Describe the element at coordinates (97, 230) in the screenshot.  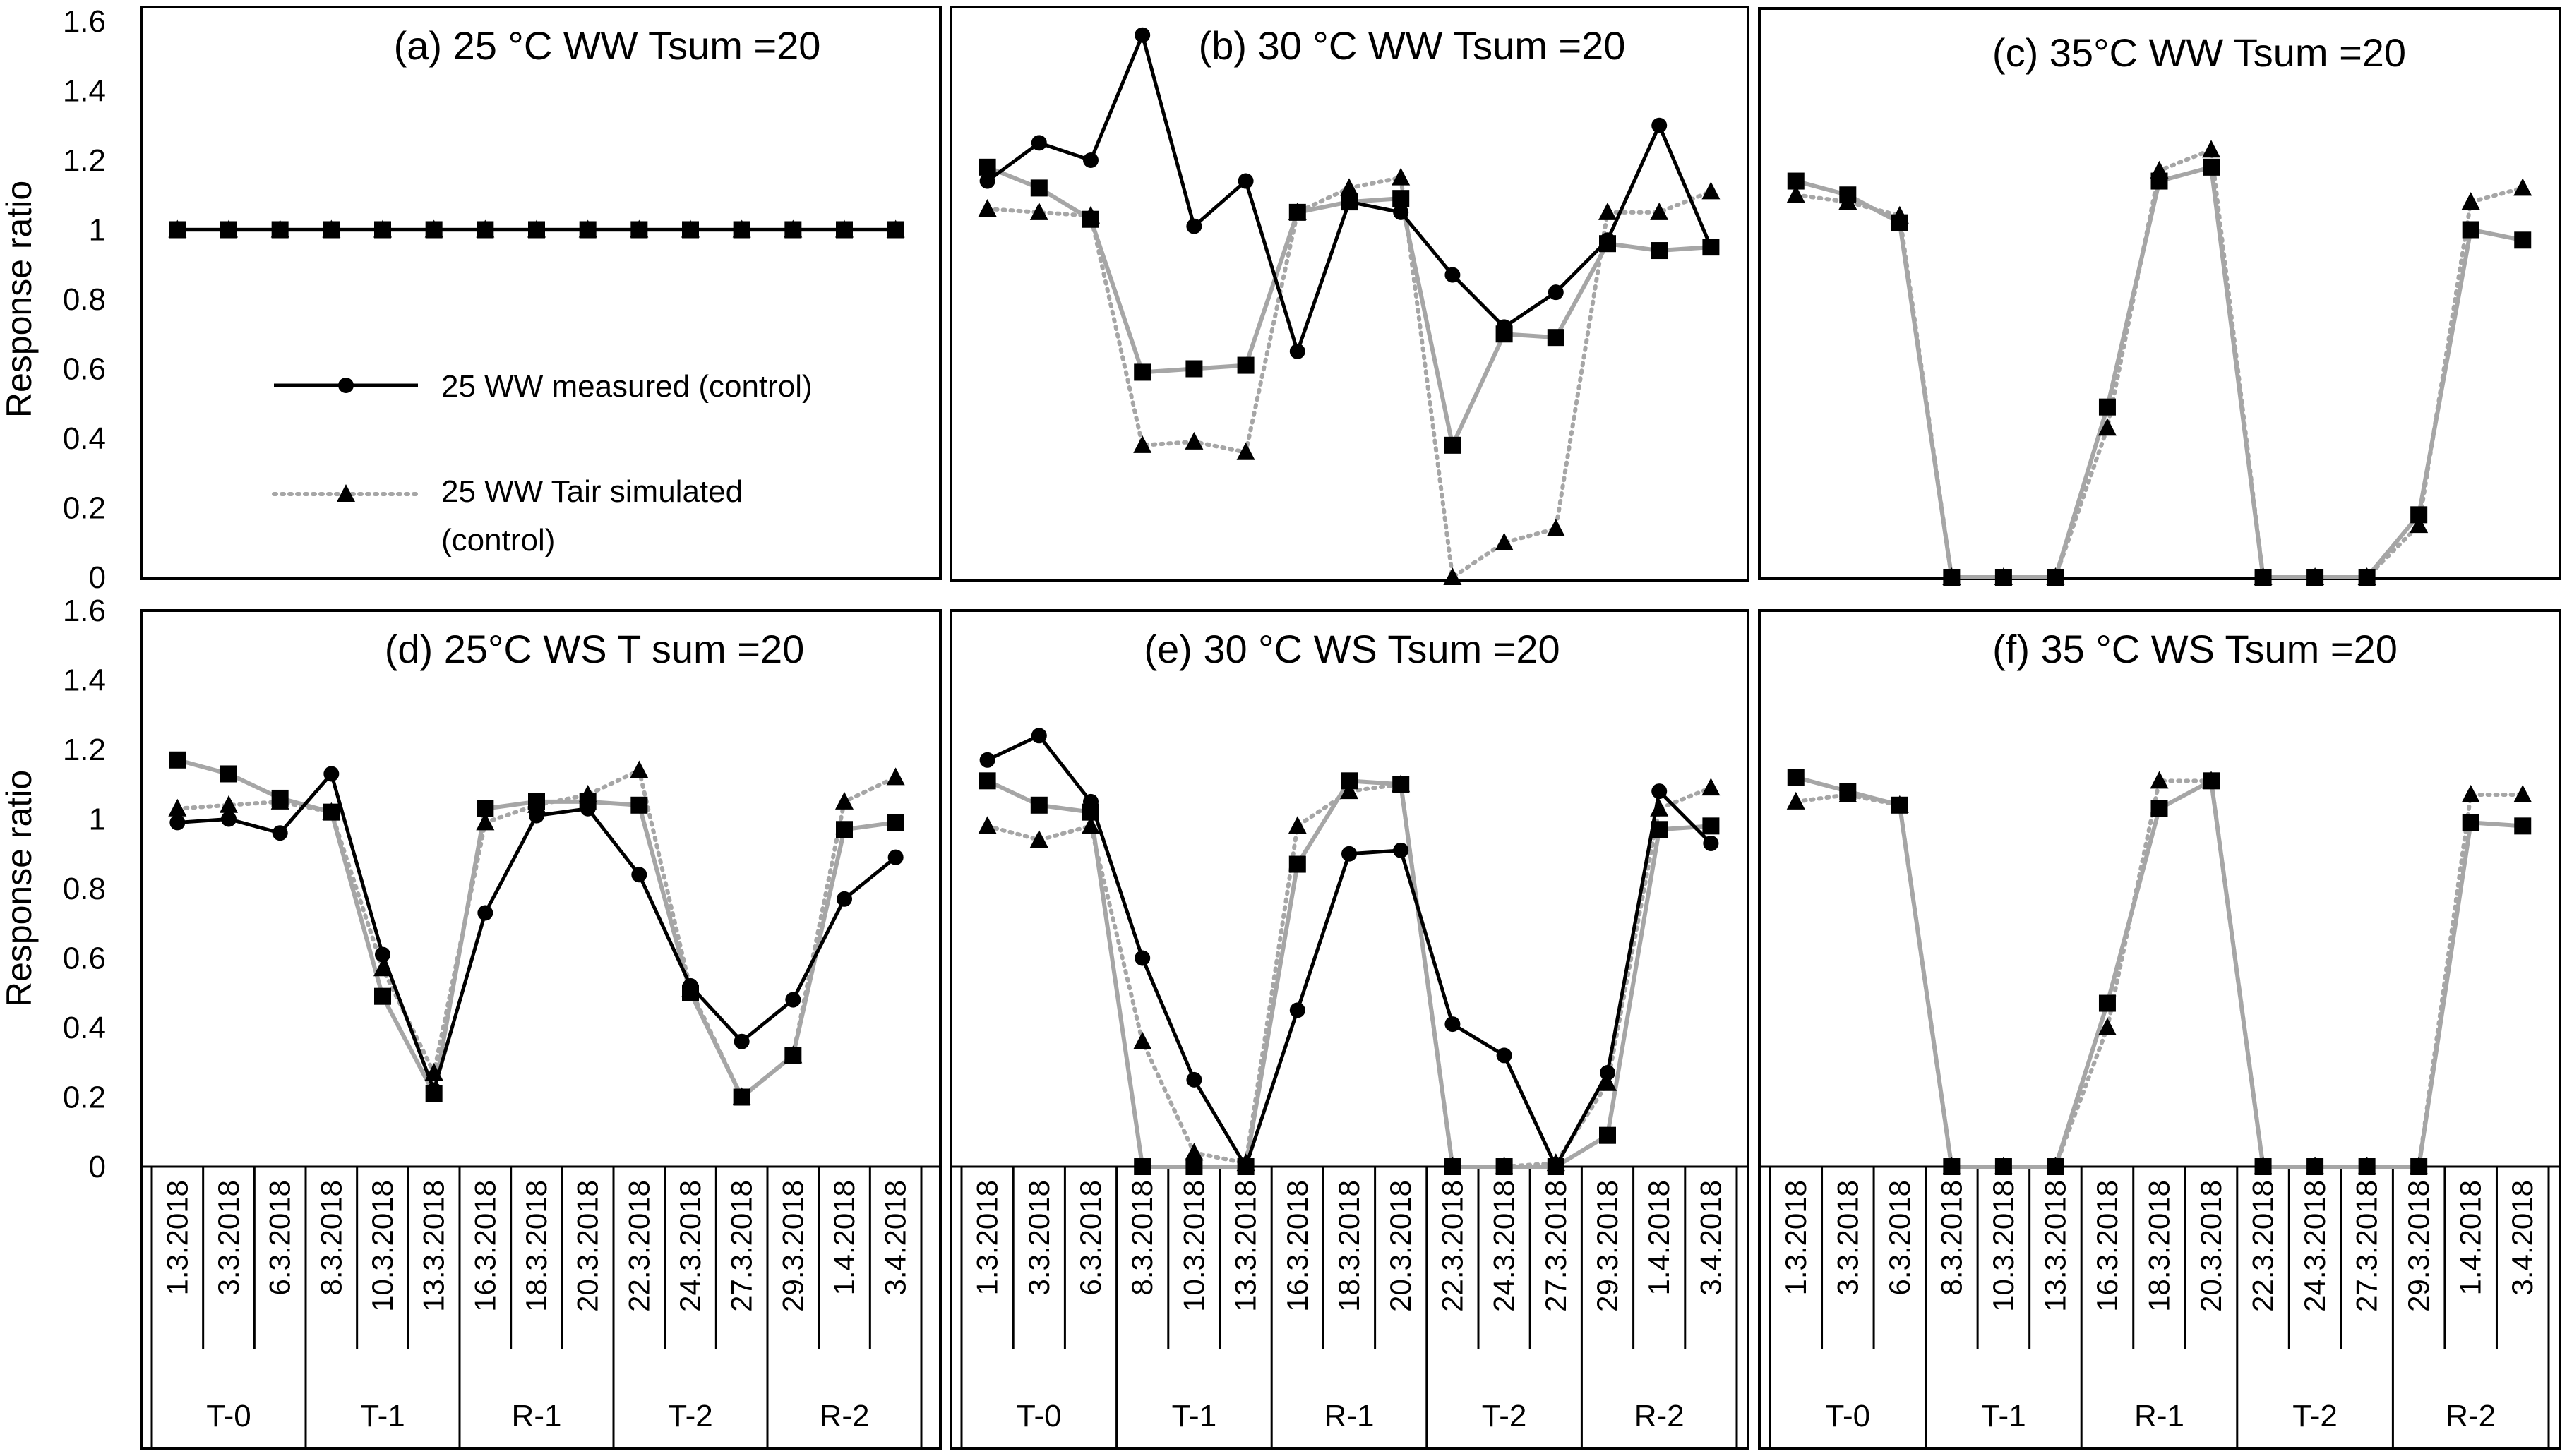
I see `y-tick-label: 1` at that location.